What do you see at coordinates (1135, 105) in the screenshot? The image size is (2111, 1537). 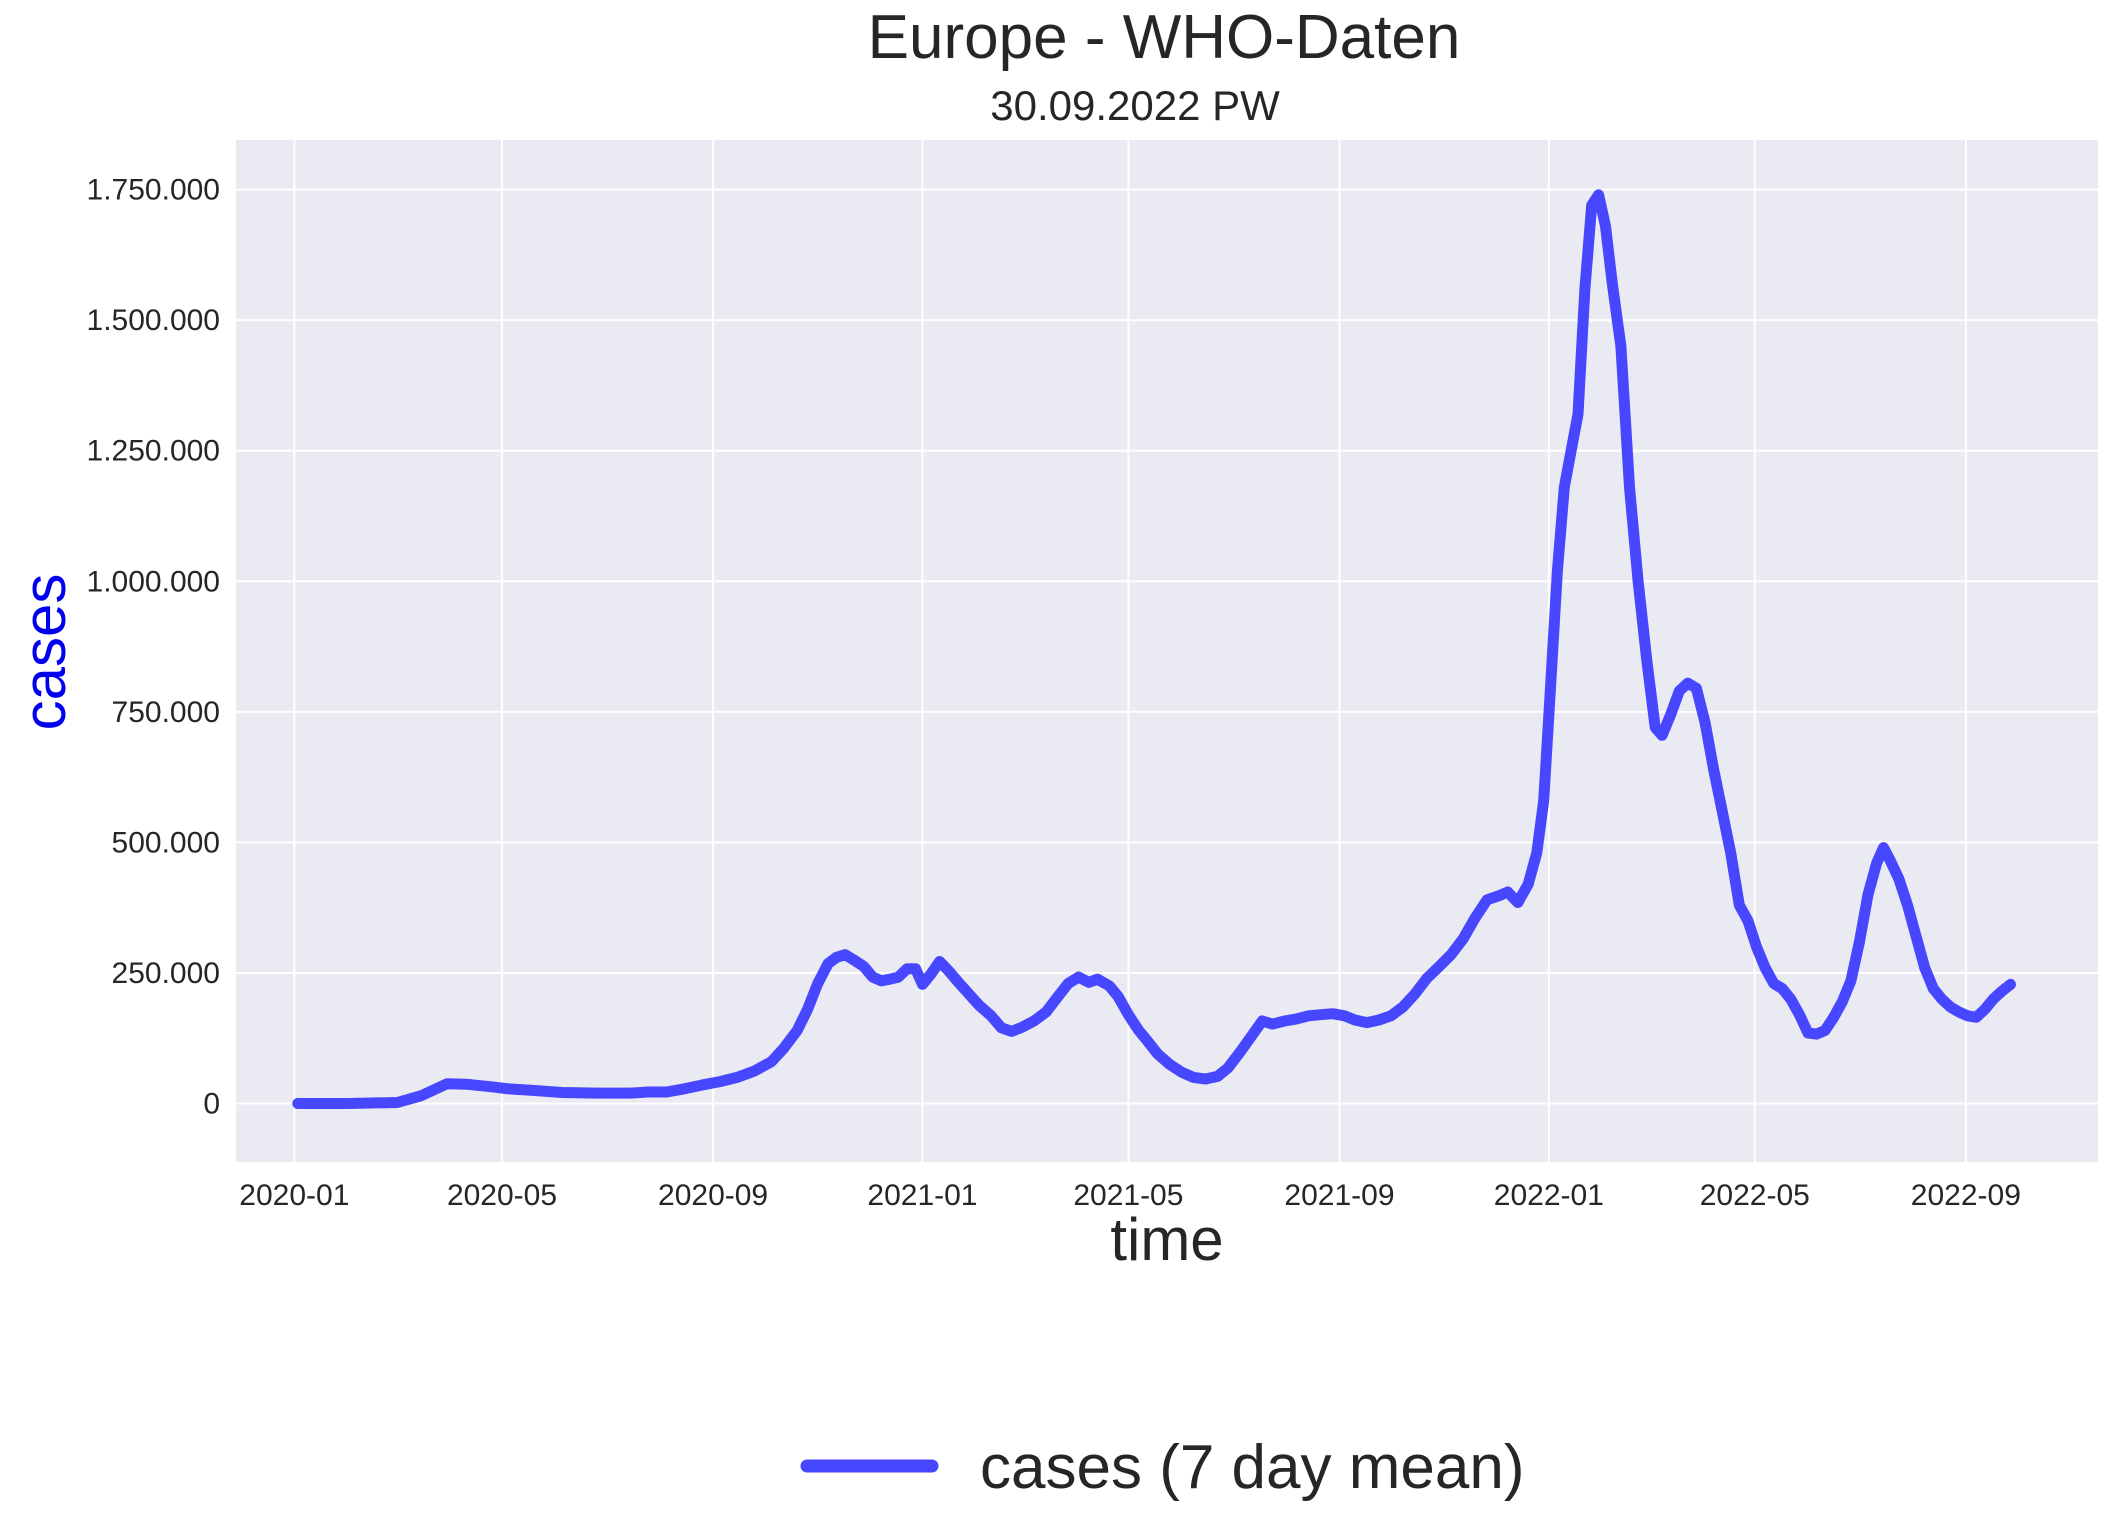 I see `chart-subtitle: 30.09.2022 PW` at bounding box center [1135, 105].